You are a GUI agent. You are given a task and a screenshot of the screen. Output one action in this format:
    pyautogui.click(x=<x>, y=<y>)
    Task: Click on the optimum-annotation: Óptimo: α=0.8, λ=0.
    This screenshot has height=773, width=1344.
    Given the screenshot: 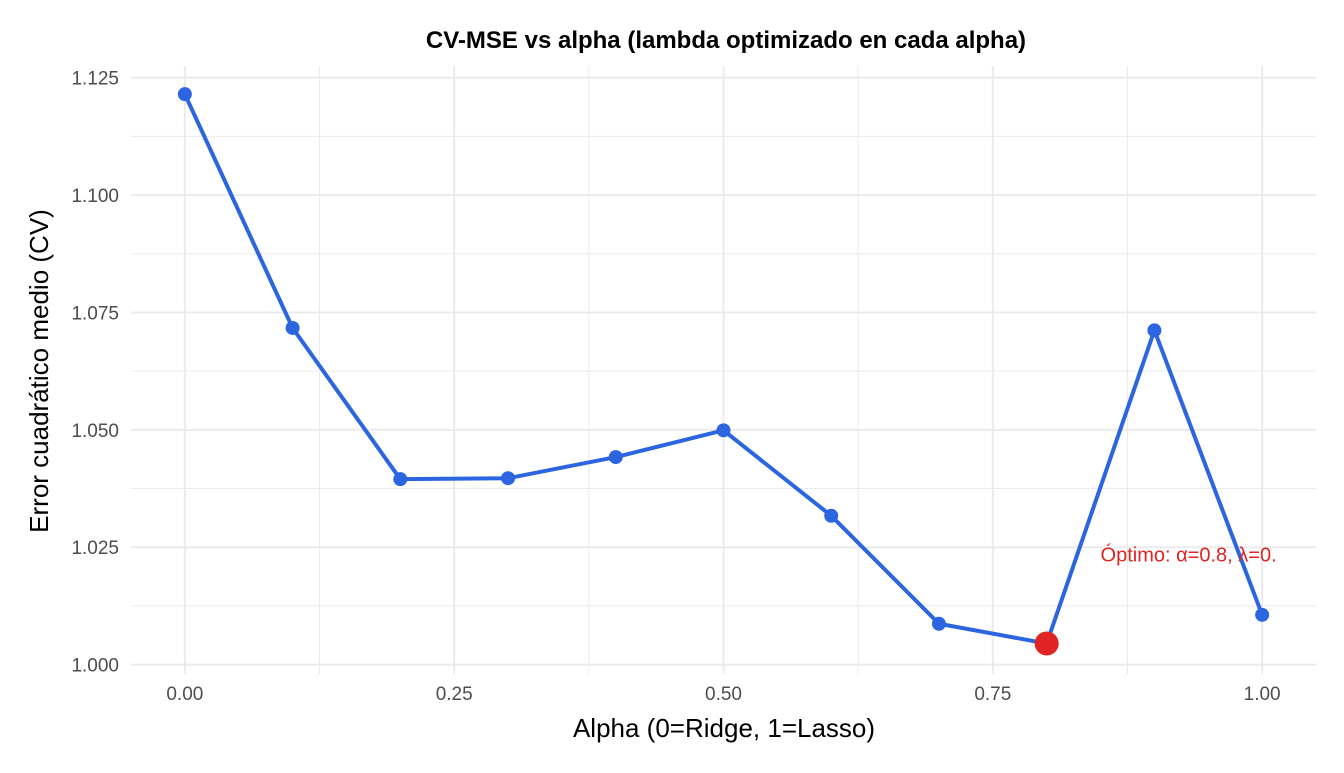 What is the action you would take?
    pyautogui.click(x=1189, y=554)
    